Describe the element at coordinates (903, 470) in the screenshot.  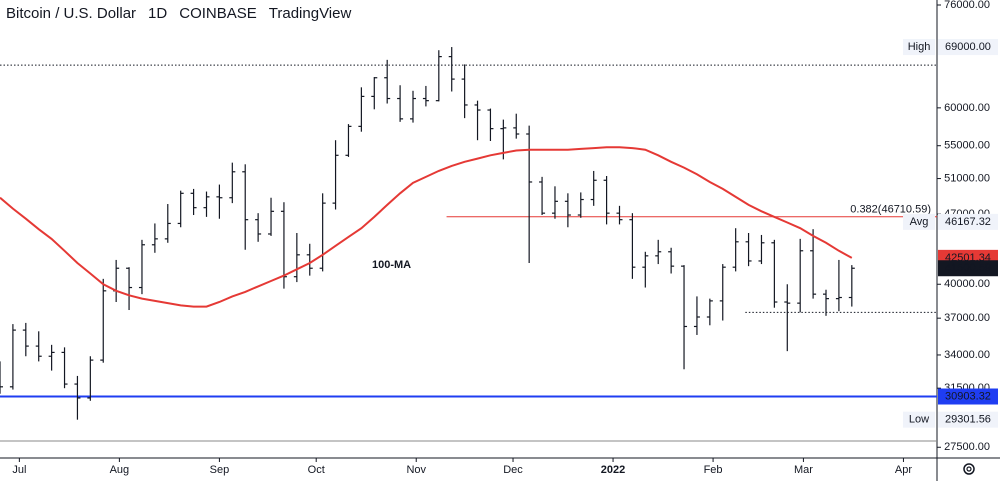
I see `x-tick-label: Apr` at that location.